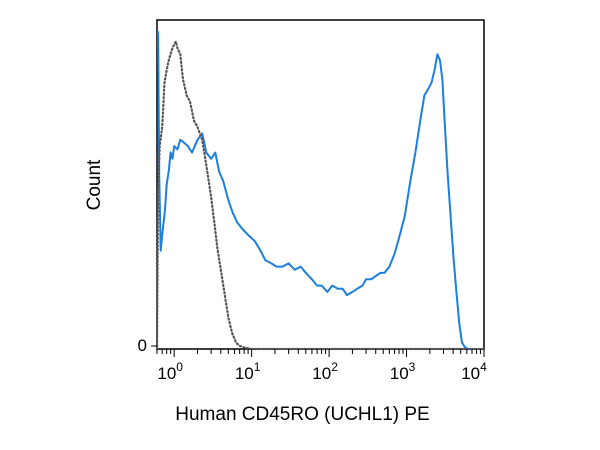  I want to click on x-axis-label: Human CD45RO (UCHL1) PE, so click(302, 414).